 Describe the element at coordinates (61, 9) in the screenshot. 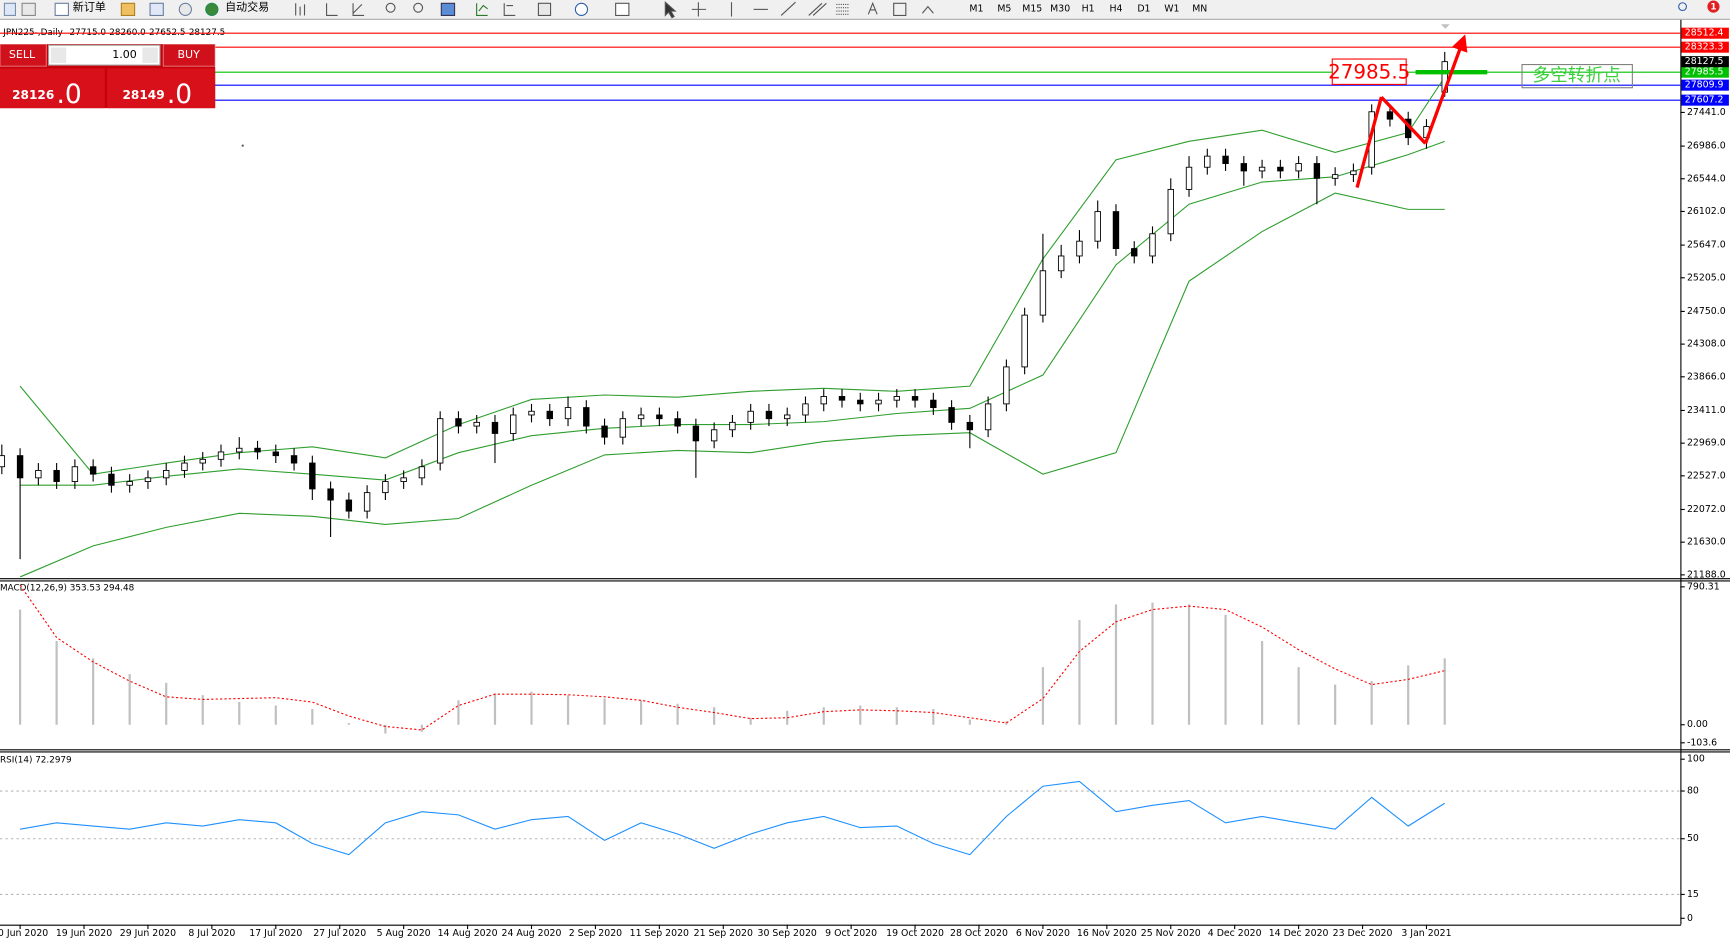

I see `new-order-icon` at that location.